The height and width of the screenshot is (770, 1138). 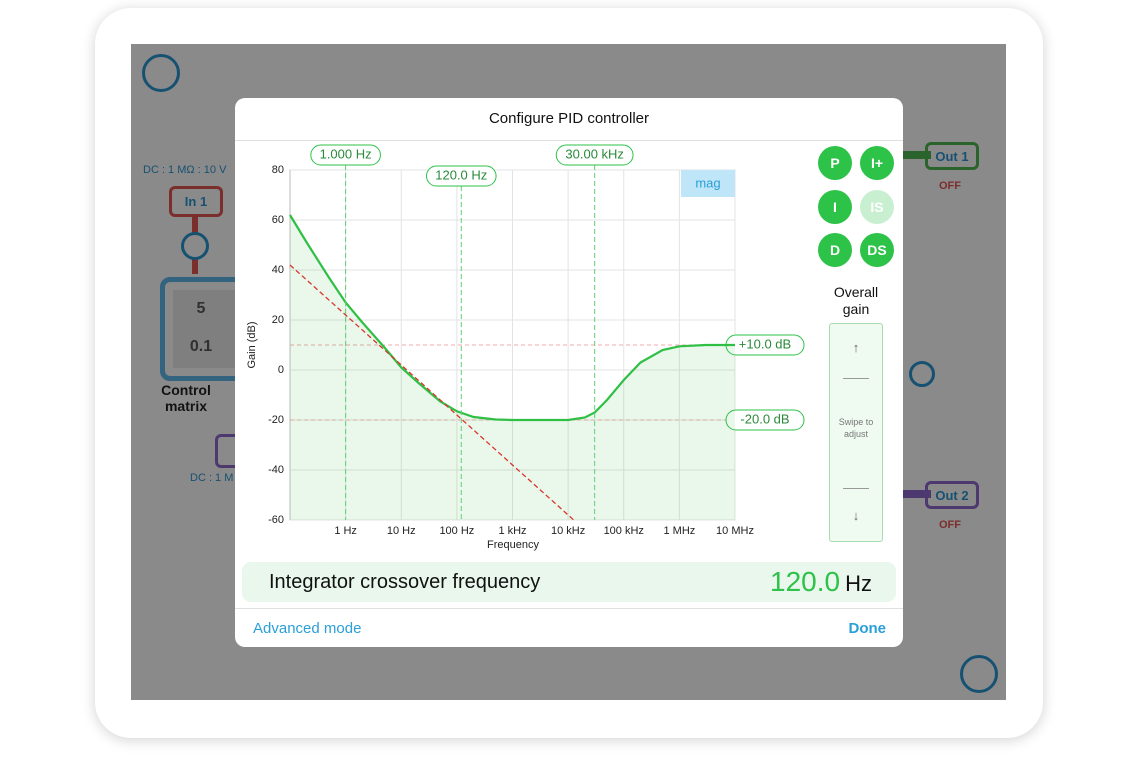 I want to click on y-axis-label: Gain (dB), so click(x=252, y=344).